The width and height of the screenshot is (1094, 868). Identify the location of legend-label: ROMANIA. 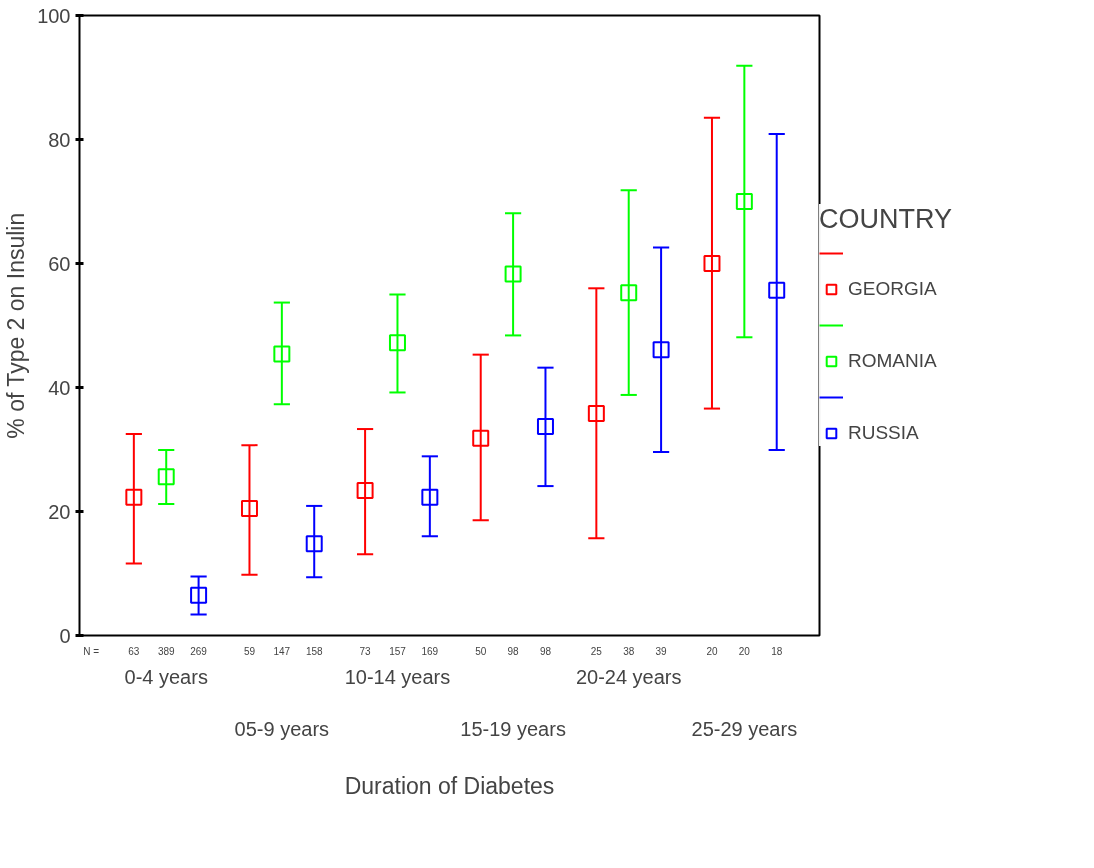
(892, 361).